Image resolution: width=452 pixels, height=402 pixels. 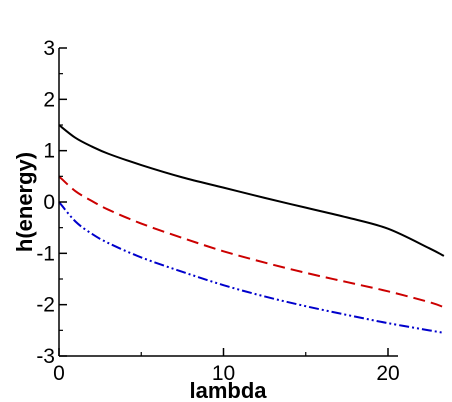 What do you see at coordinates (45, 305) in the screenshot?
I see `y-tick-label: -2` at bounding box center [45, 305].